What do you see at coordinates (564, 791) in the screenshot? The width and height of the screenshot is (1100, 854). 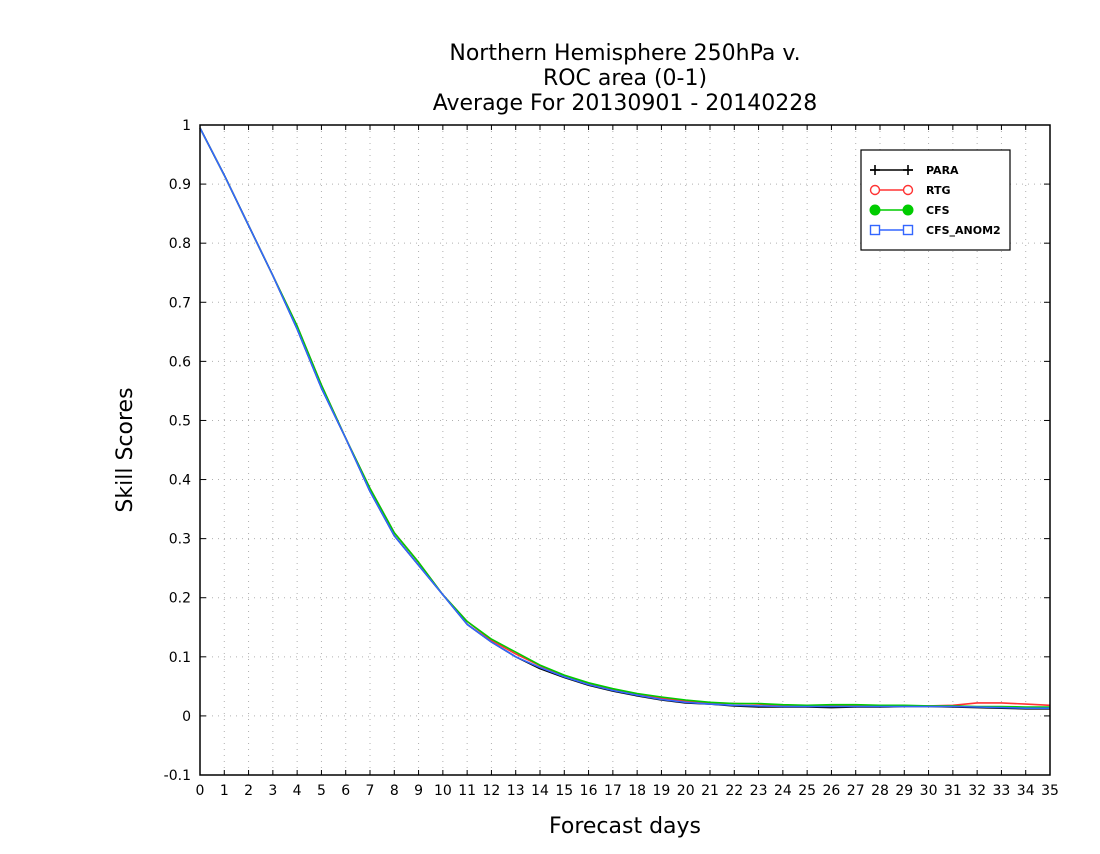 I see `x-tick-label: 15` at bounding box center [564, 791].